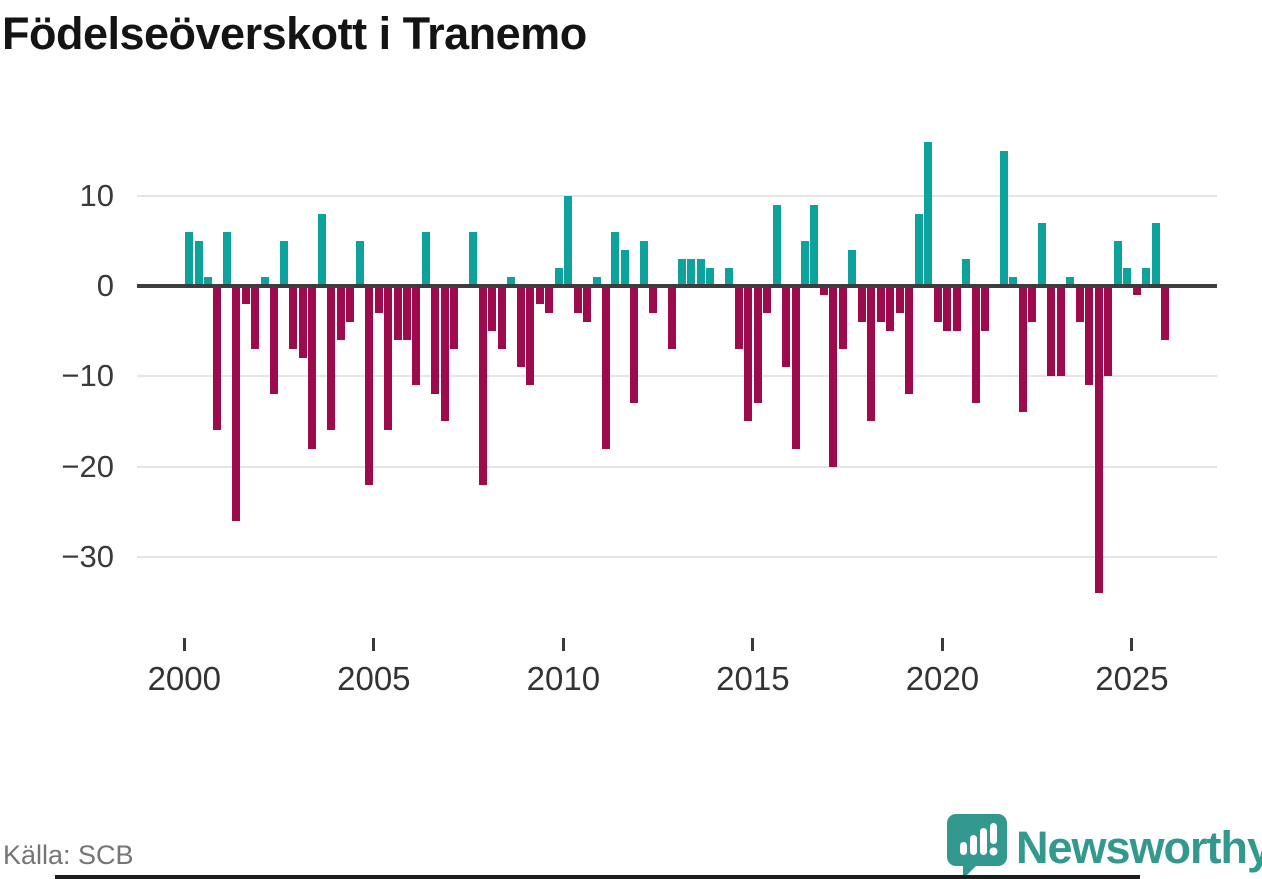 The image size is (1262, 879). Describe the element at coordinates (198, 263) in the screenshot. I see `bar-2000Q2` at that location.